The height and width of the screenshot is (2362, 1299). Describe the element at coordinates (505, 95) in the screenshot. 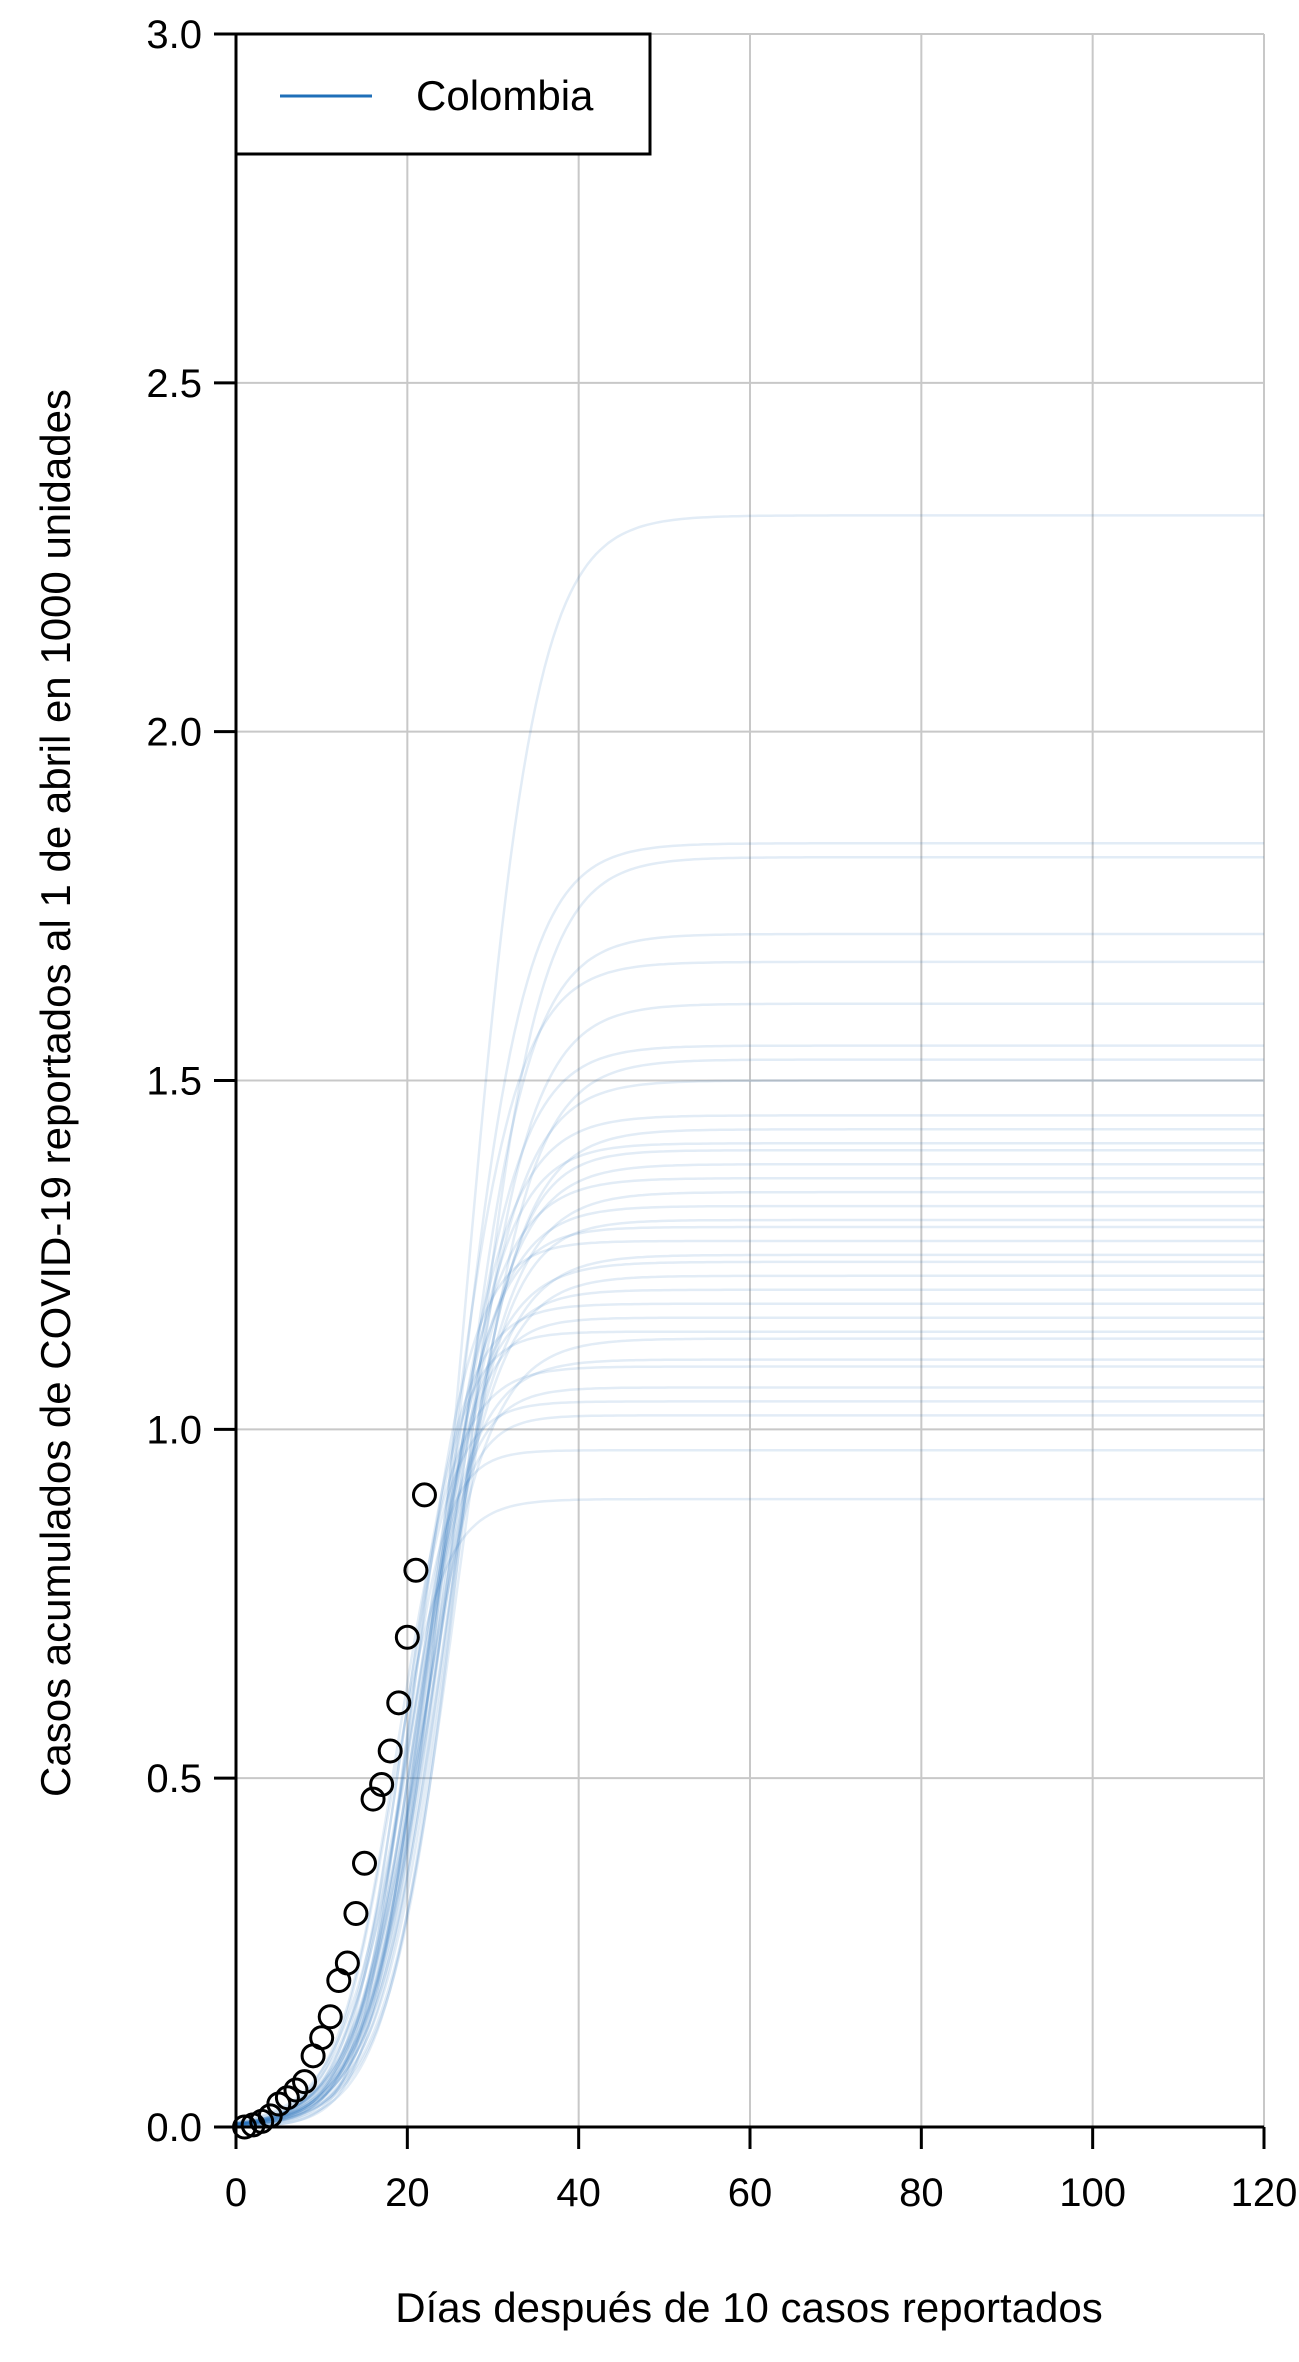

I see `legend-label: Colombia` at that location.